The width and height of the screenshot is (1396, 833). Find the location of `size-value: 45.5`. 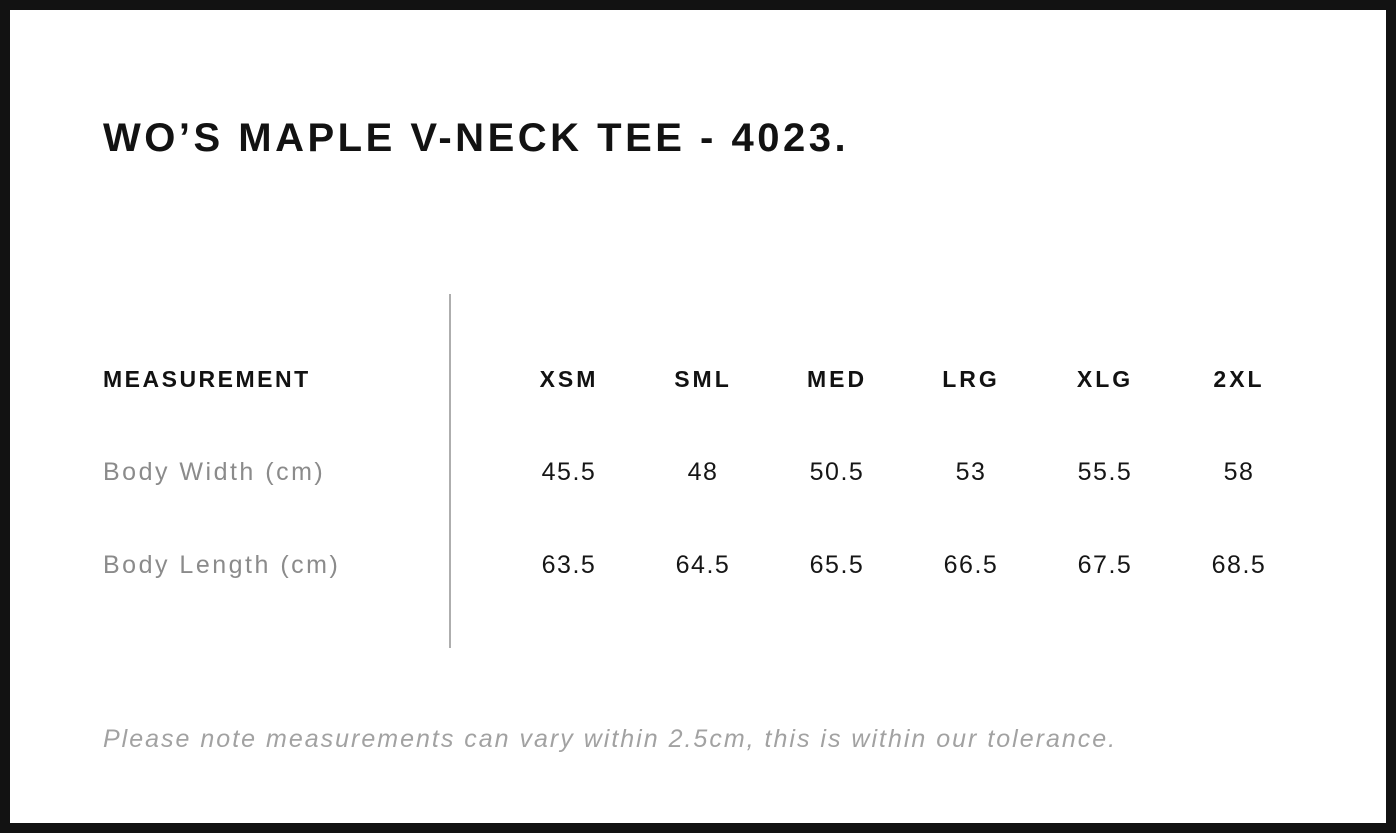

size-value: 45.5 is located at coordinates (569, 472).